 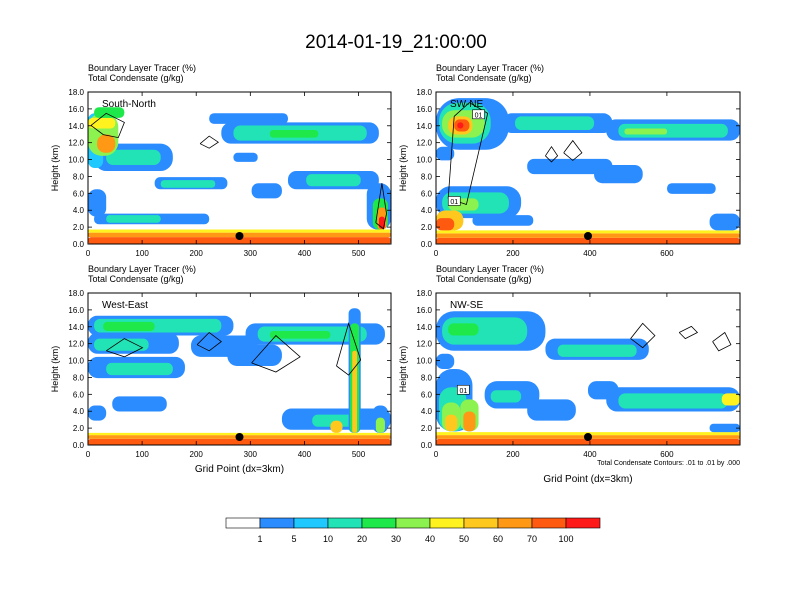 I want to click on colorbar-label: 5, so click(x=293, y=539).